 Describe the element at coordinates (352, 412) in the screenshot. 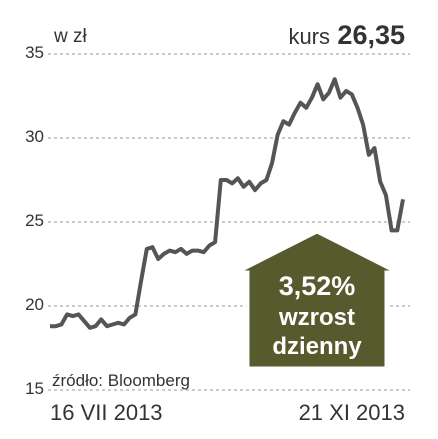

I see `x-tick-label: 21 XI 2013` at that location.